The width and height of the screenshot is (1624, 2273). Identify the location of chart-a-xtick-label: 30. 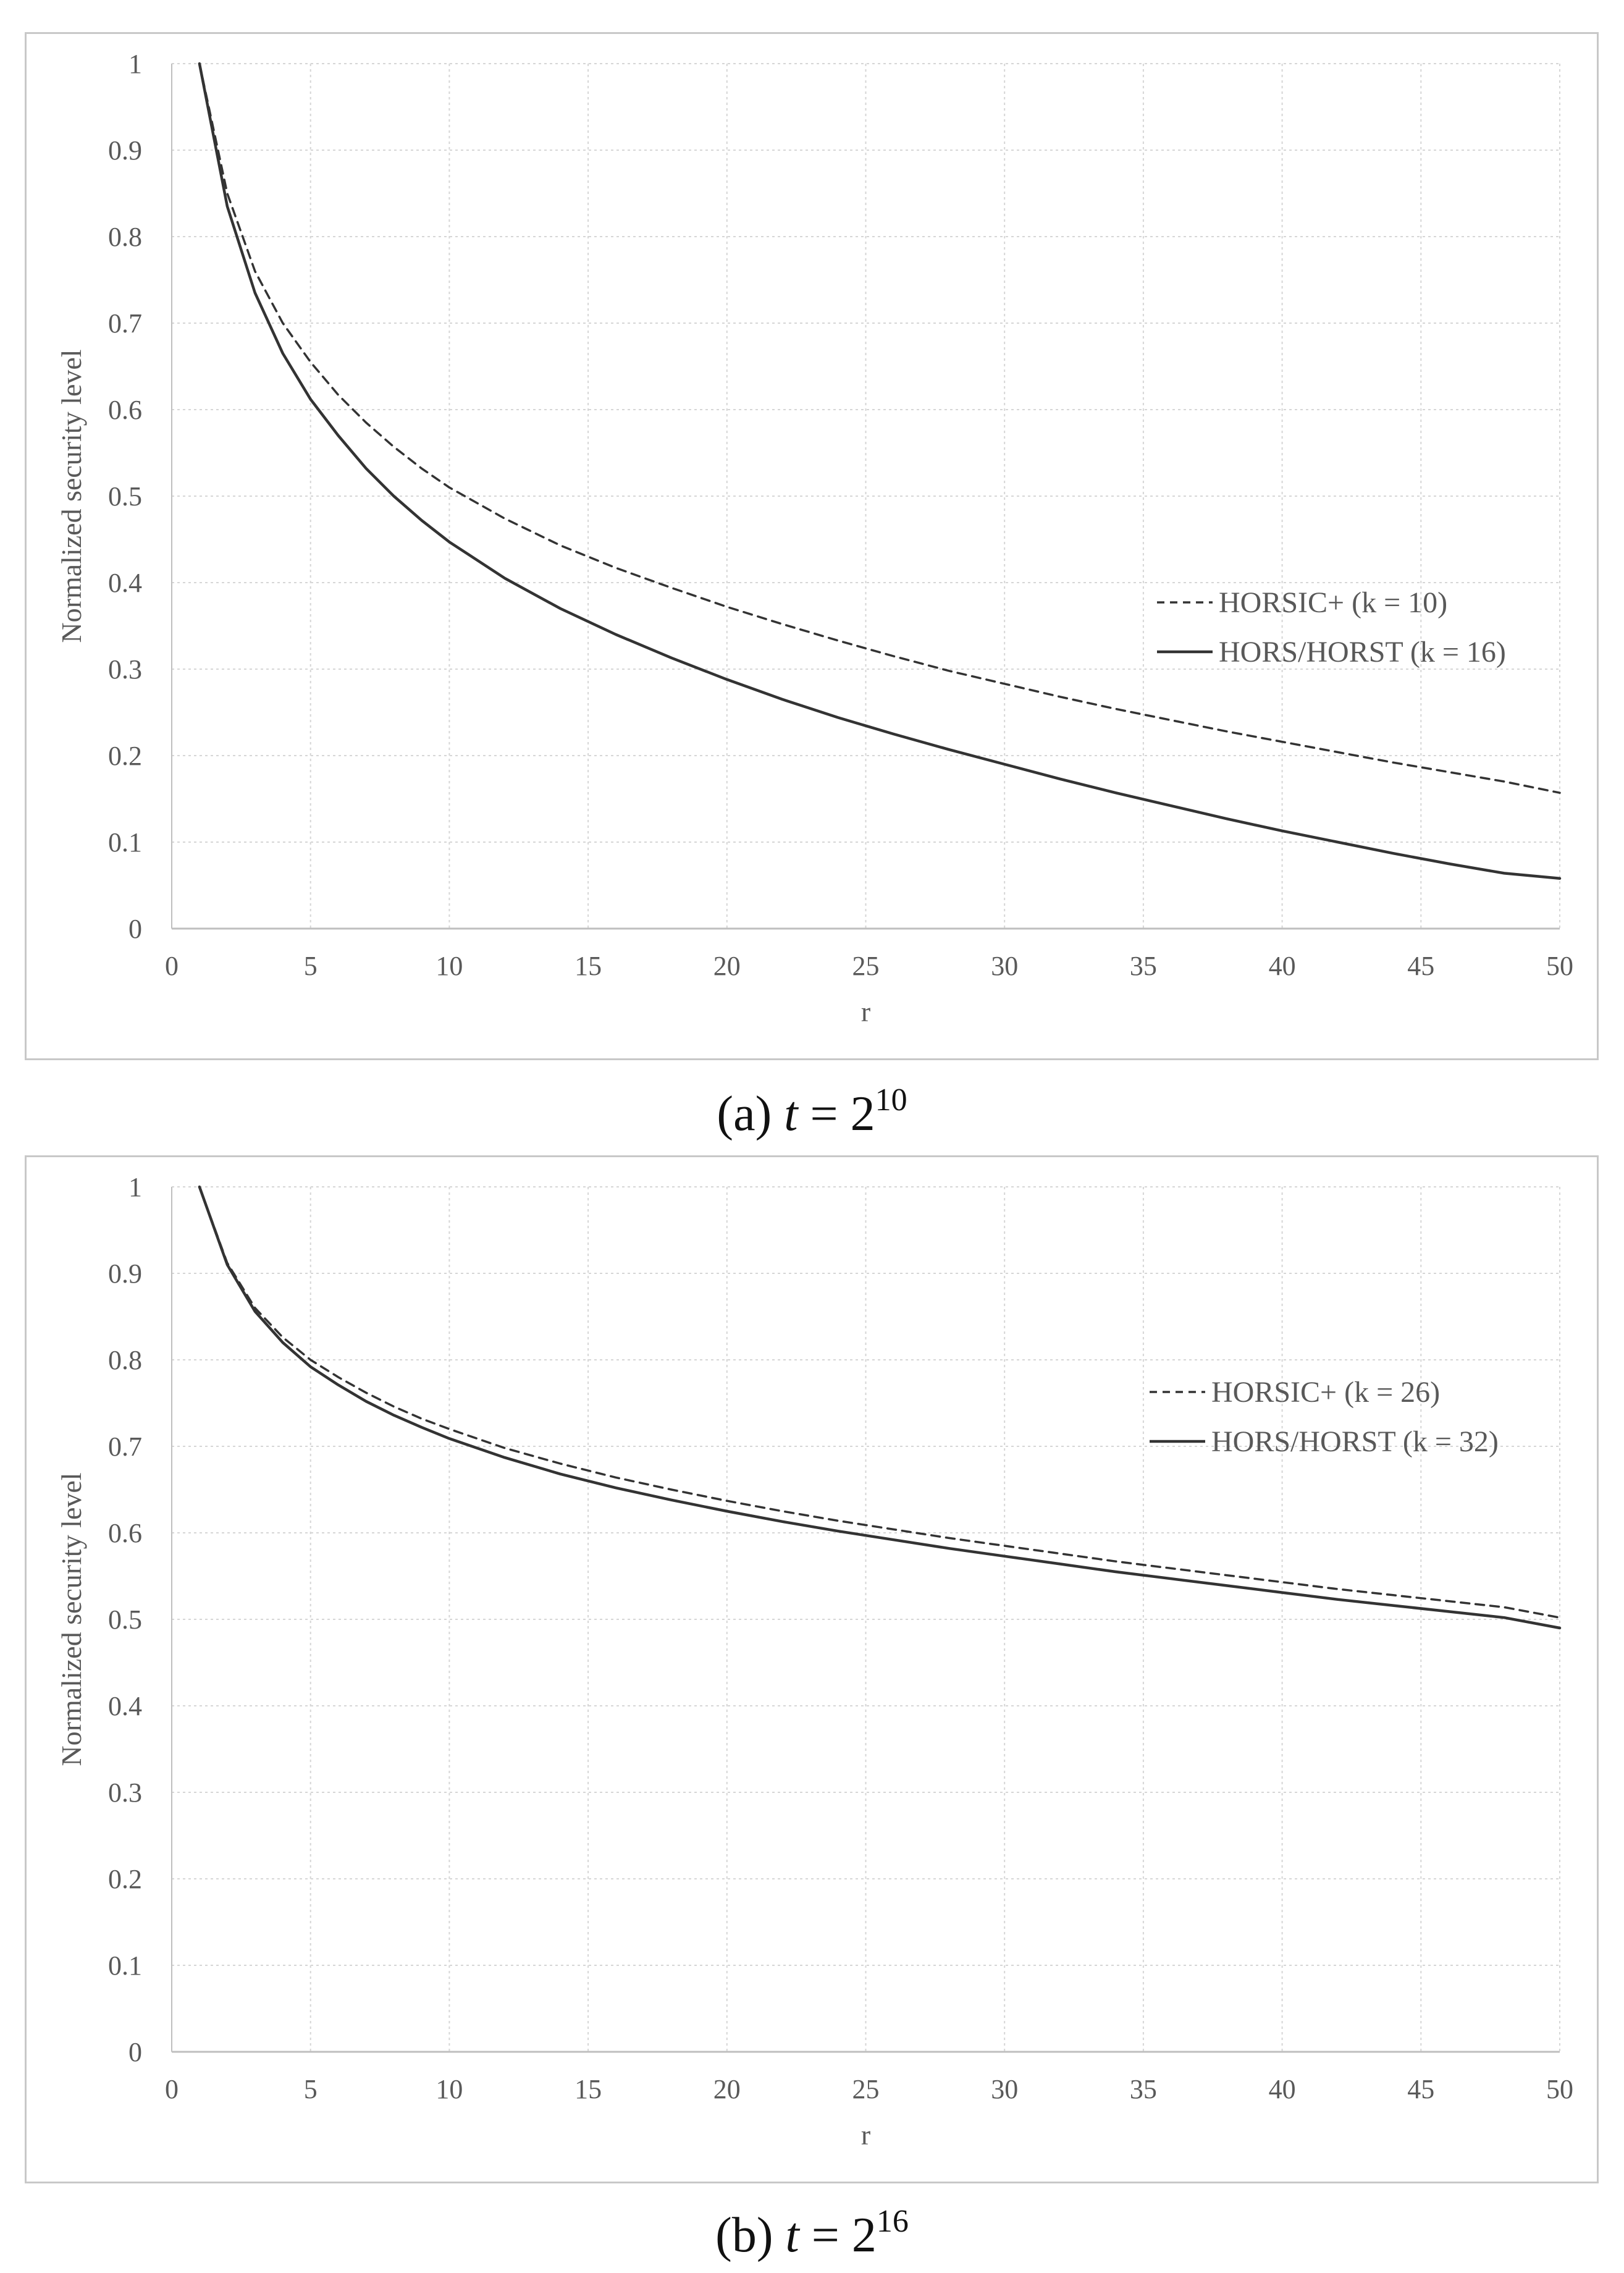
(1004, 966).